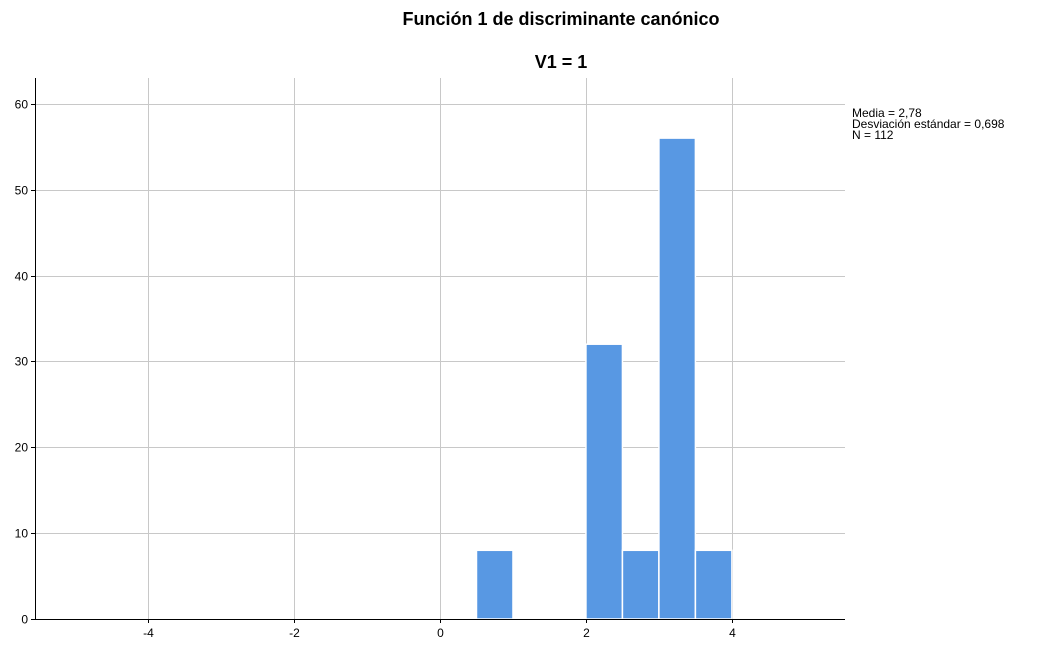  What do you see at coordinates (732, 633) in the screenshot?
I see `x-tick-label-4: 4` at bounding box center [732, 633].